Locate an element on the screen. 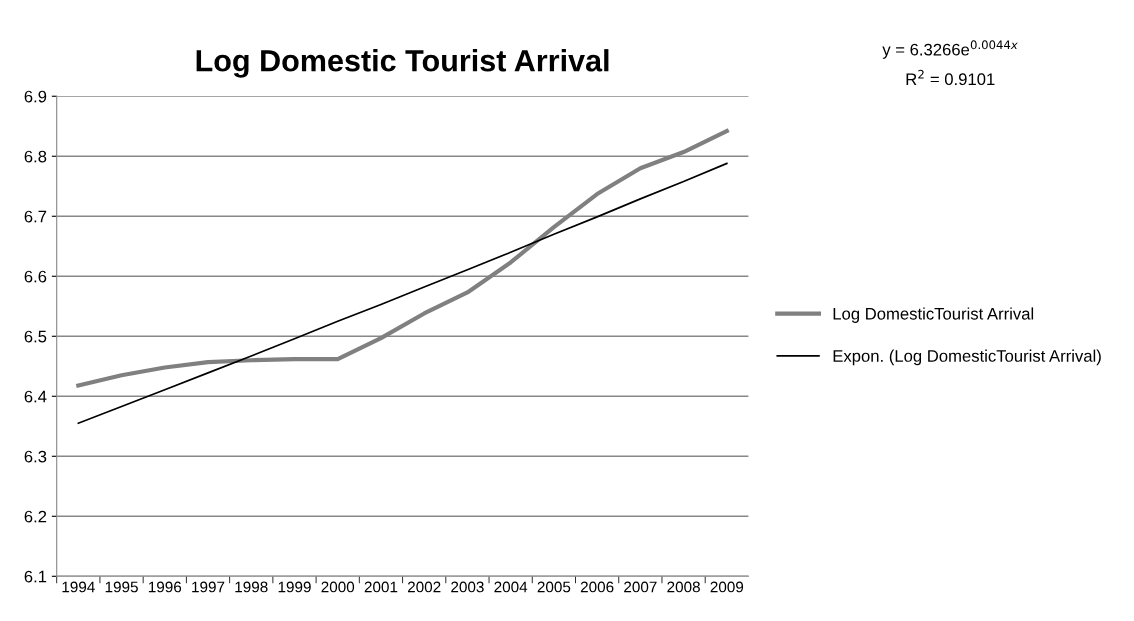 This screenshot has height=621, width=1134. legend-label: Log DomesticTourist Arrival is located at coordinates (933, 315).